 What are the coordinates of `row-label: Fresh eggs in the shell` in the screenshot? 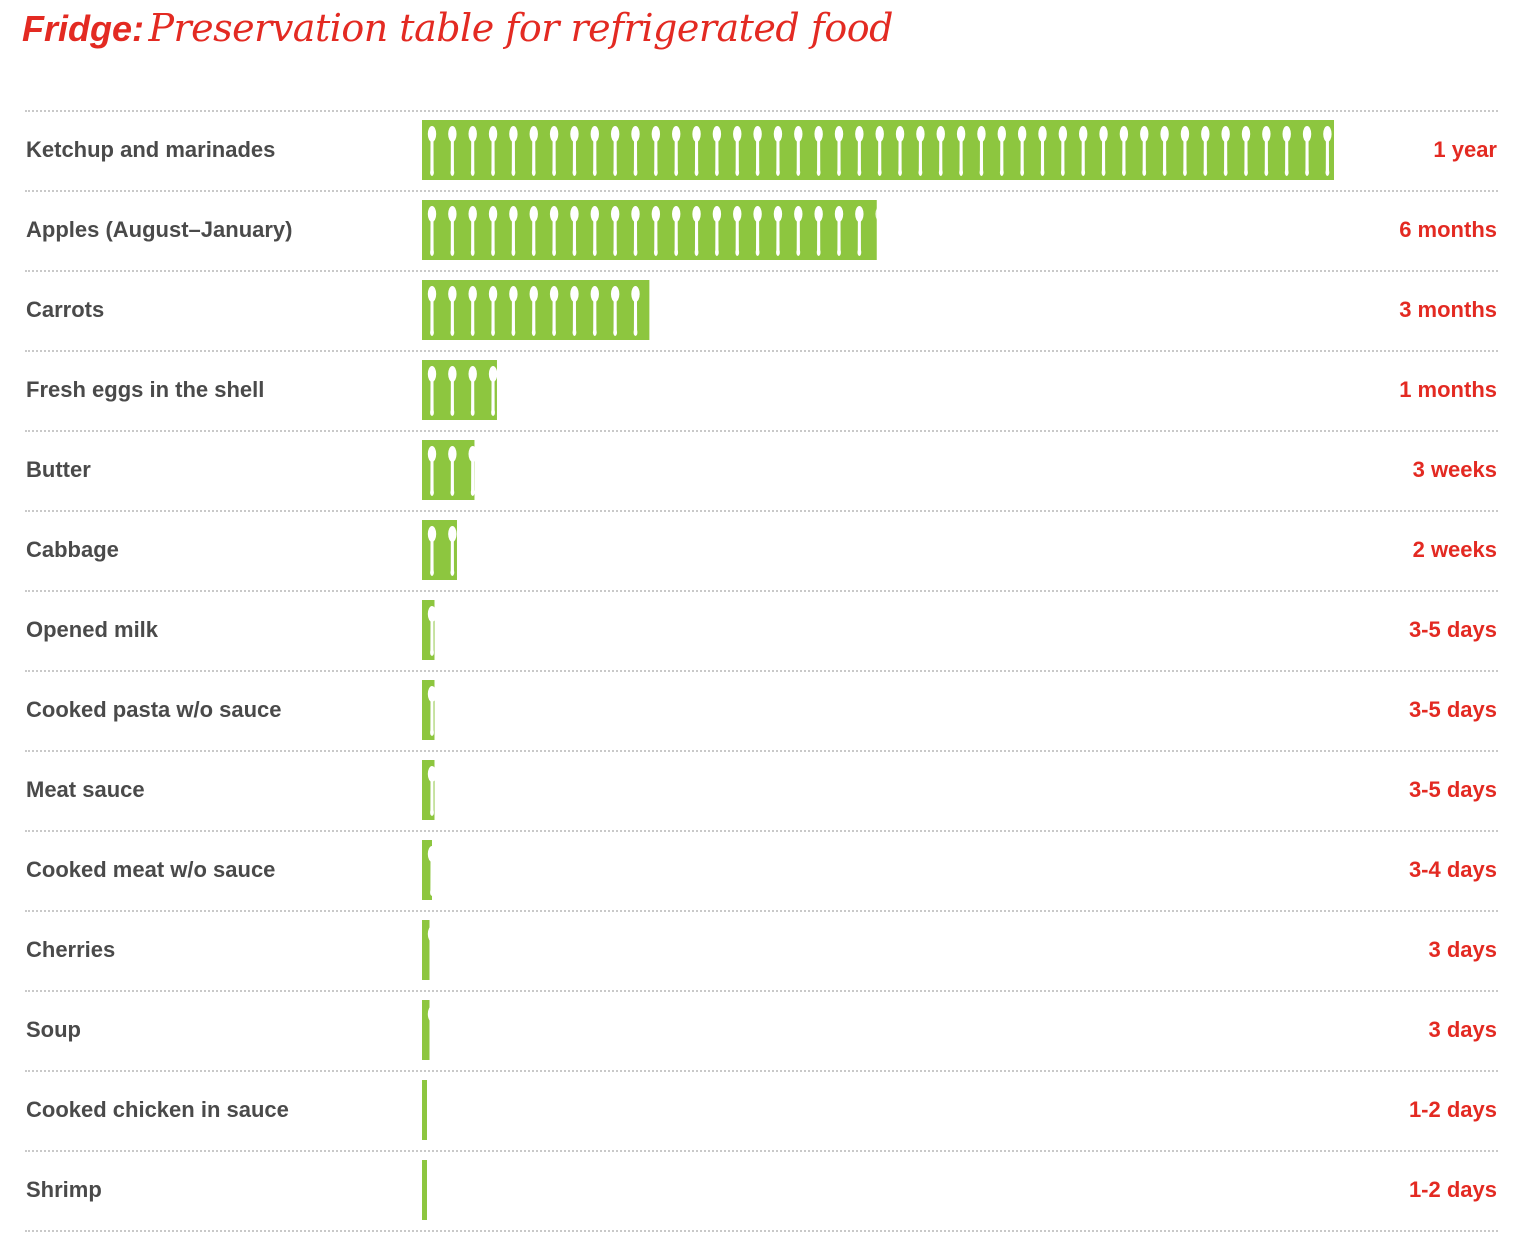 It's located at (145, 389).